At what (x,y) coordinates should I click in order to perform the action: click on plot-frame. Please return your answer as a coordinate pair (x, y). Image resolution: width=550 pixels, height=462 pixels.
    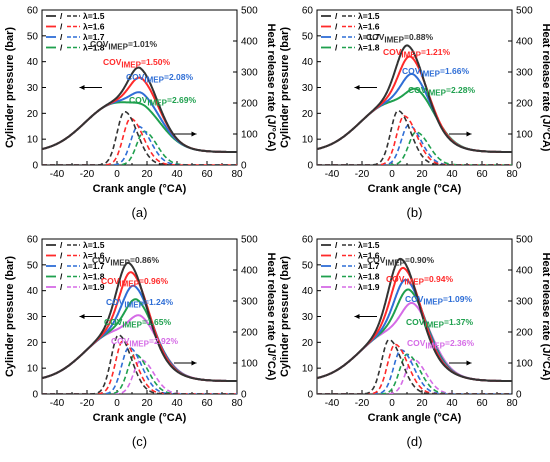
    Looking at the image, I should click on (139, 87).